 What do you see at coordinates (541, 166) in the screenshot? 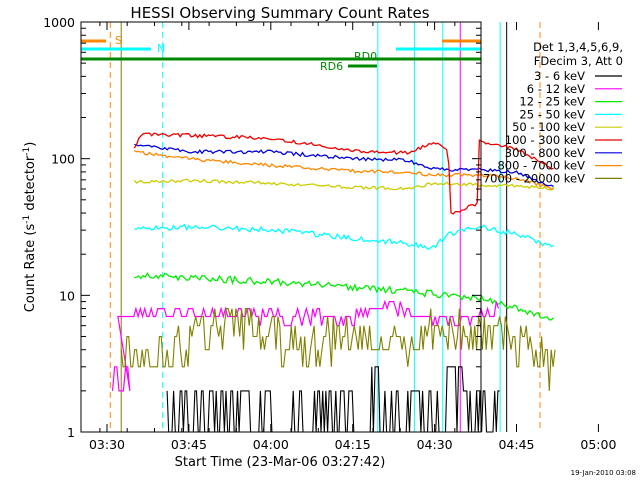
I see `legend-label: 800 - 7000 keV` at bounding box center [541, 166].